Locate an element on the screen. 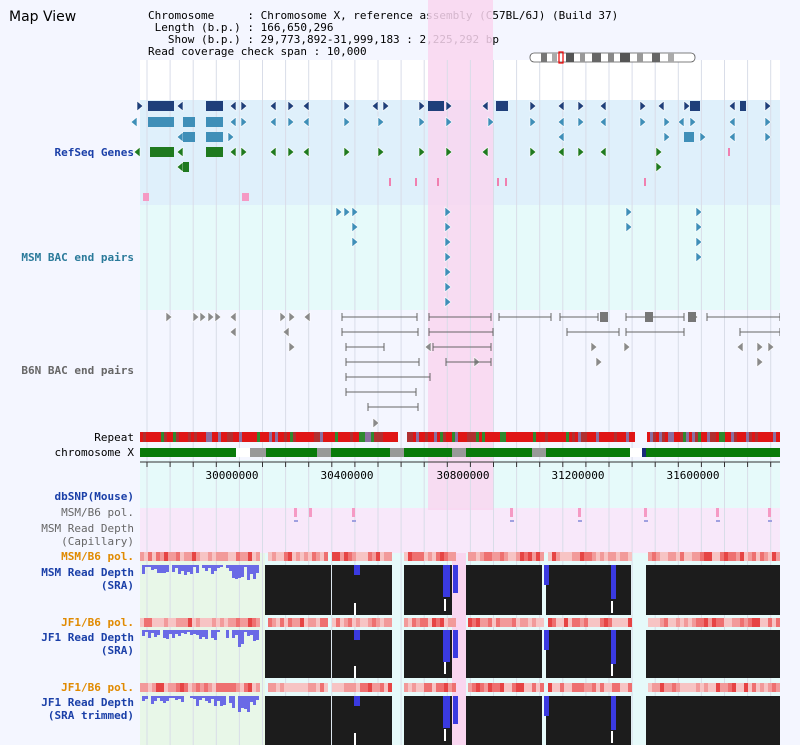 This screenshot has width=800, height=745. refseq-mark is located at coordinates (245, 197).